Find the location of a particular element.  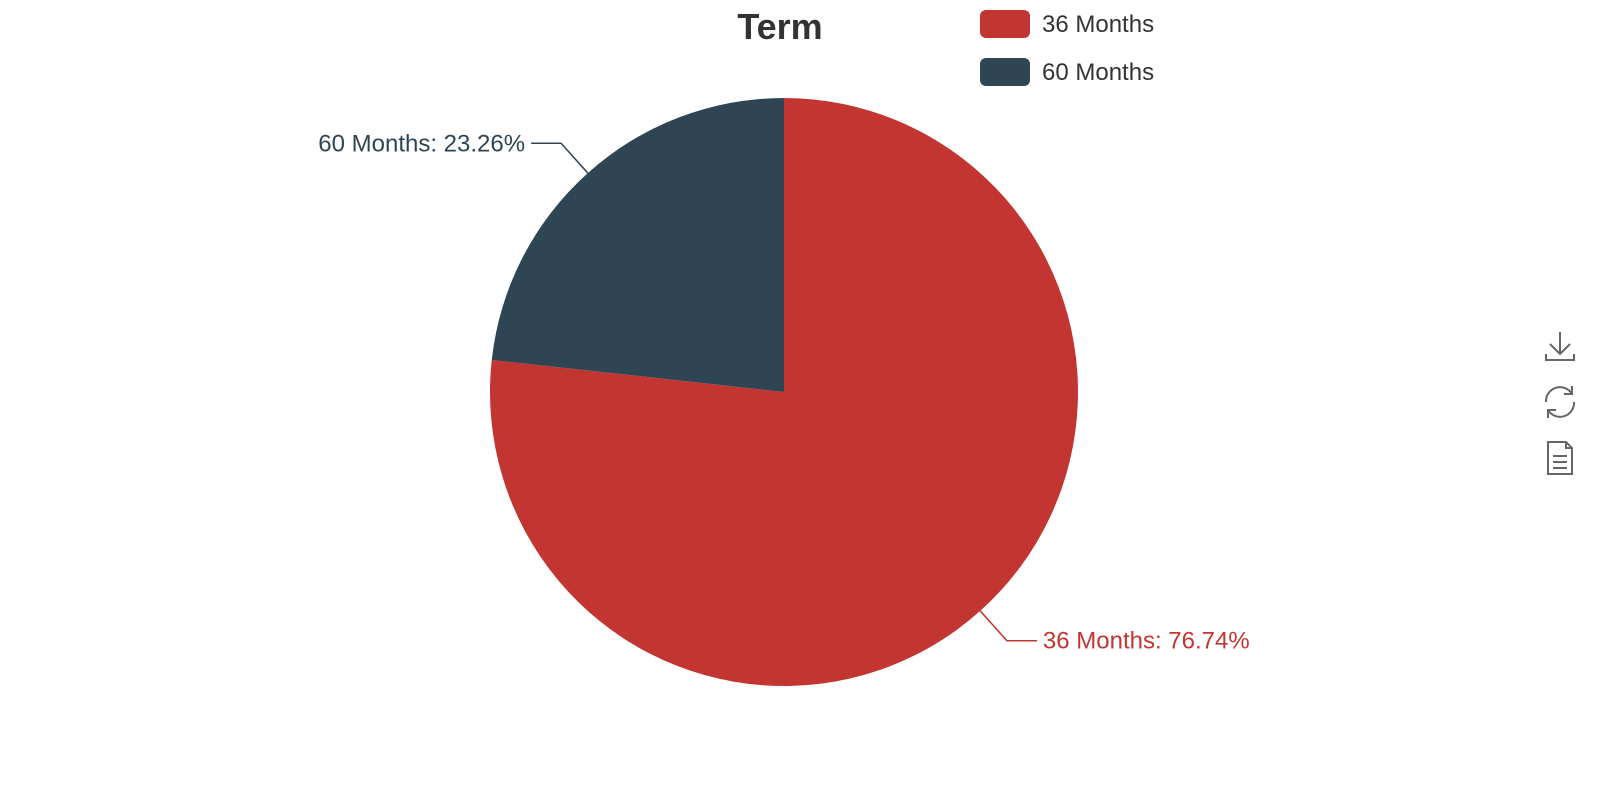

legend-item-36-months: 36 Months is located at coordinates (1067, 24).